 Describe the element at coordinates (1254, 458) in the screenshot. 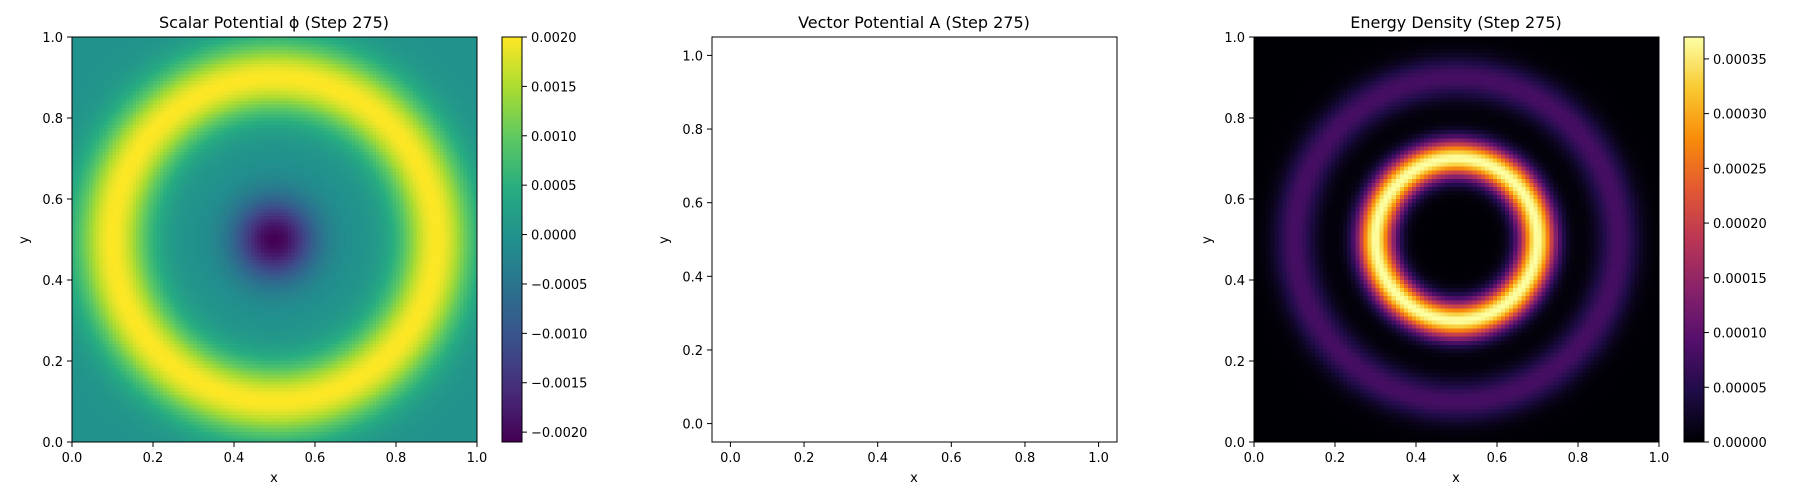

I see `energy-xtick-label: 0.0` at that location.